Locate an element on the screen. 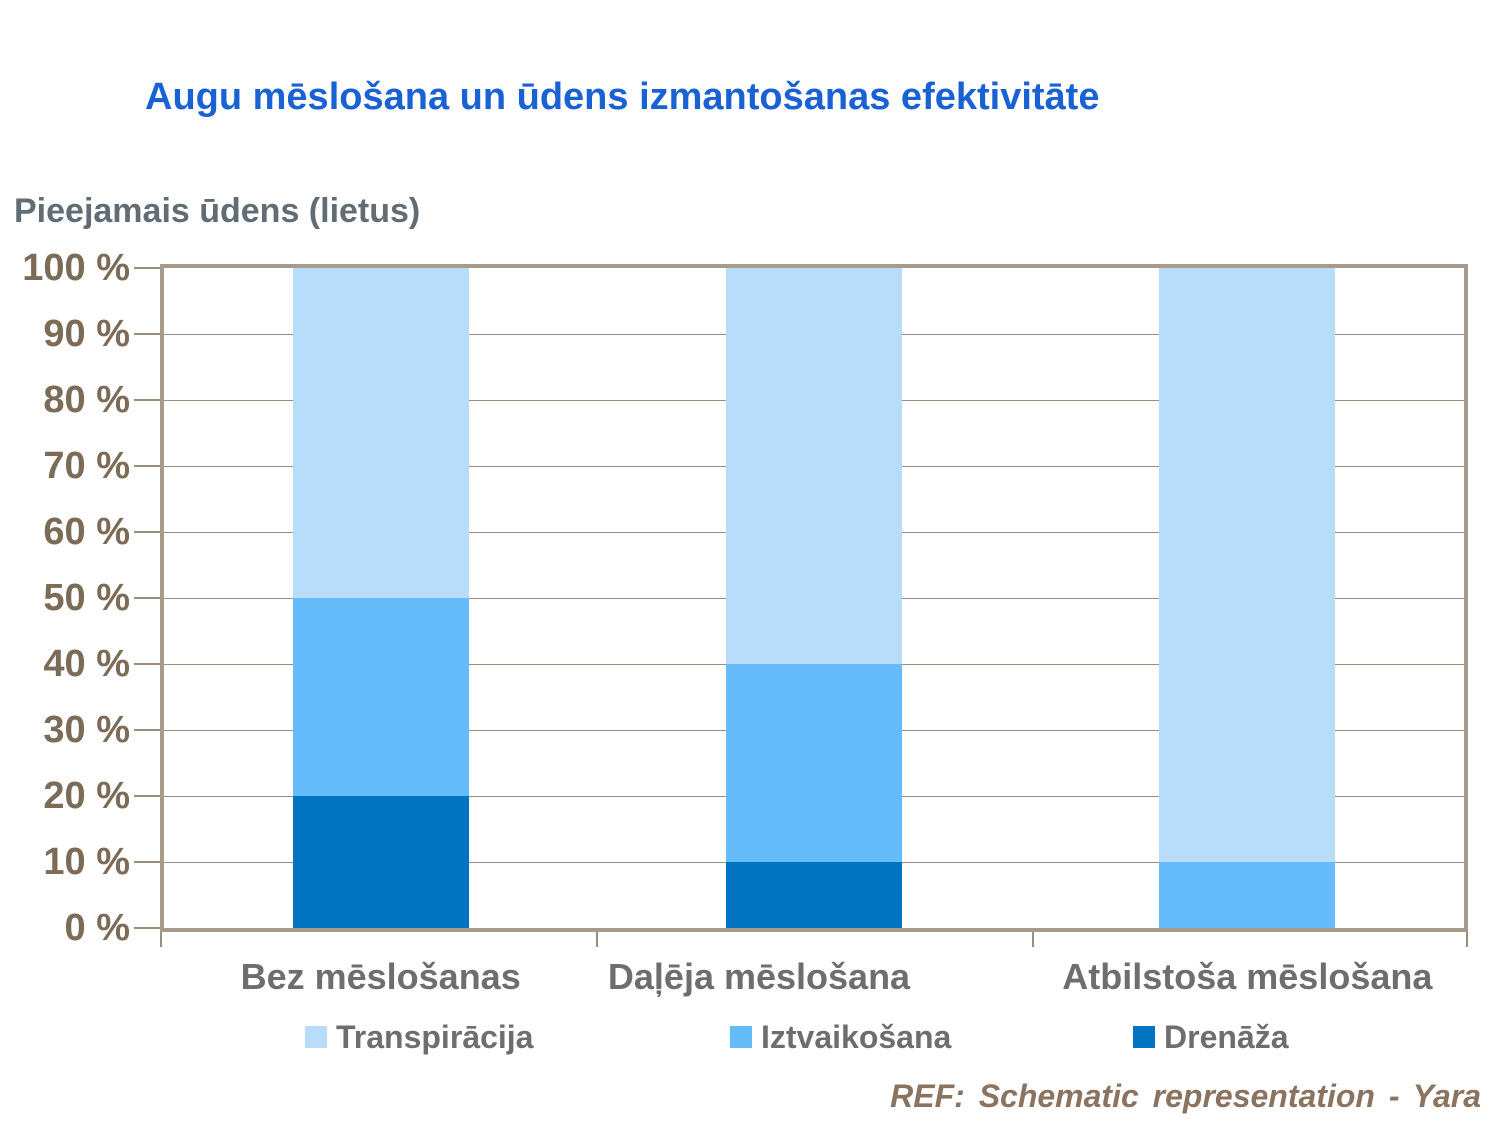 Image resolution: width=1501 pixels, height=1126 pixels. y-tick-label: 40 % is located at coordinates (86, 664).